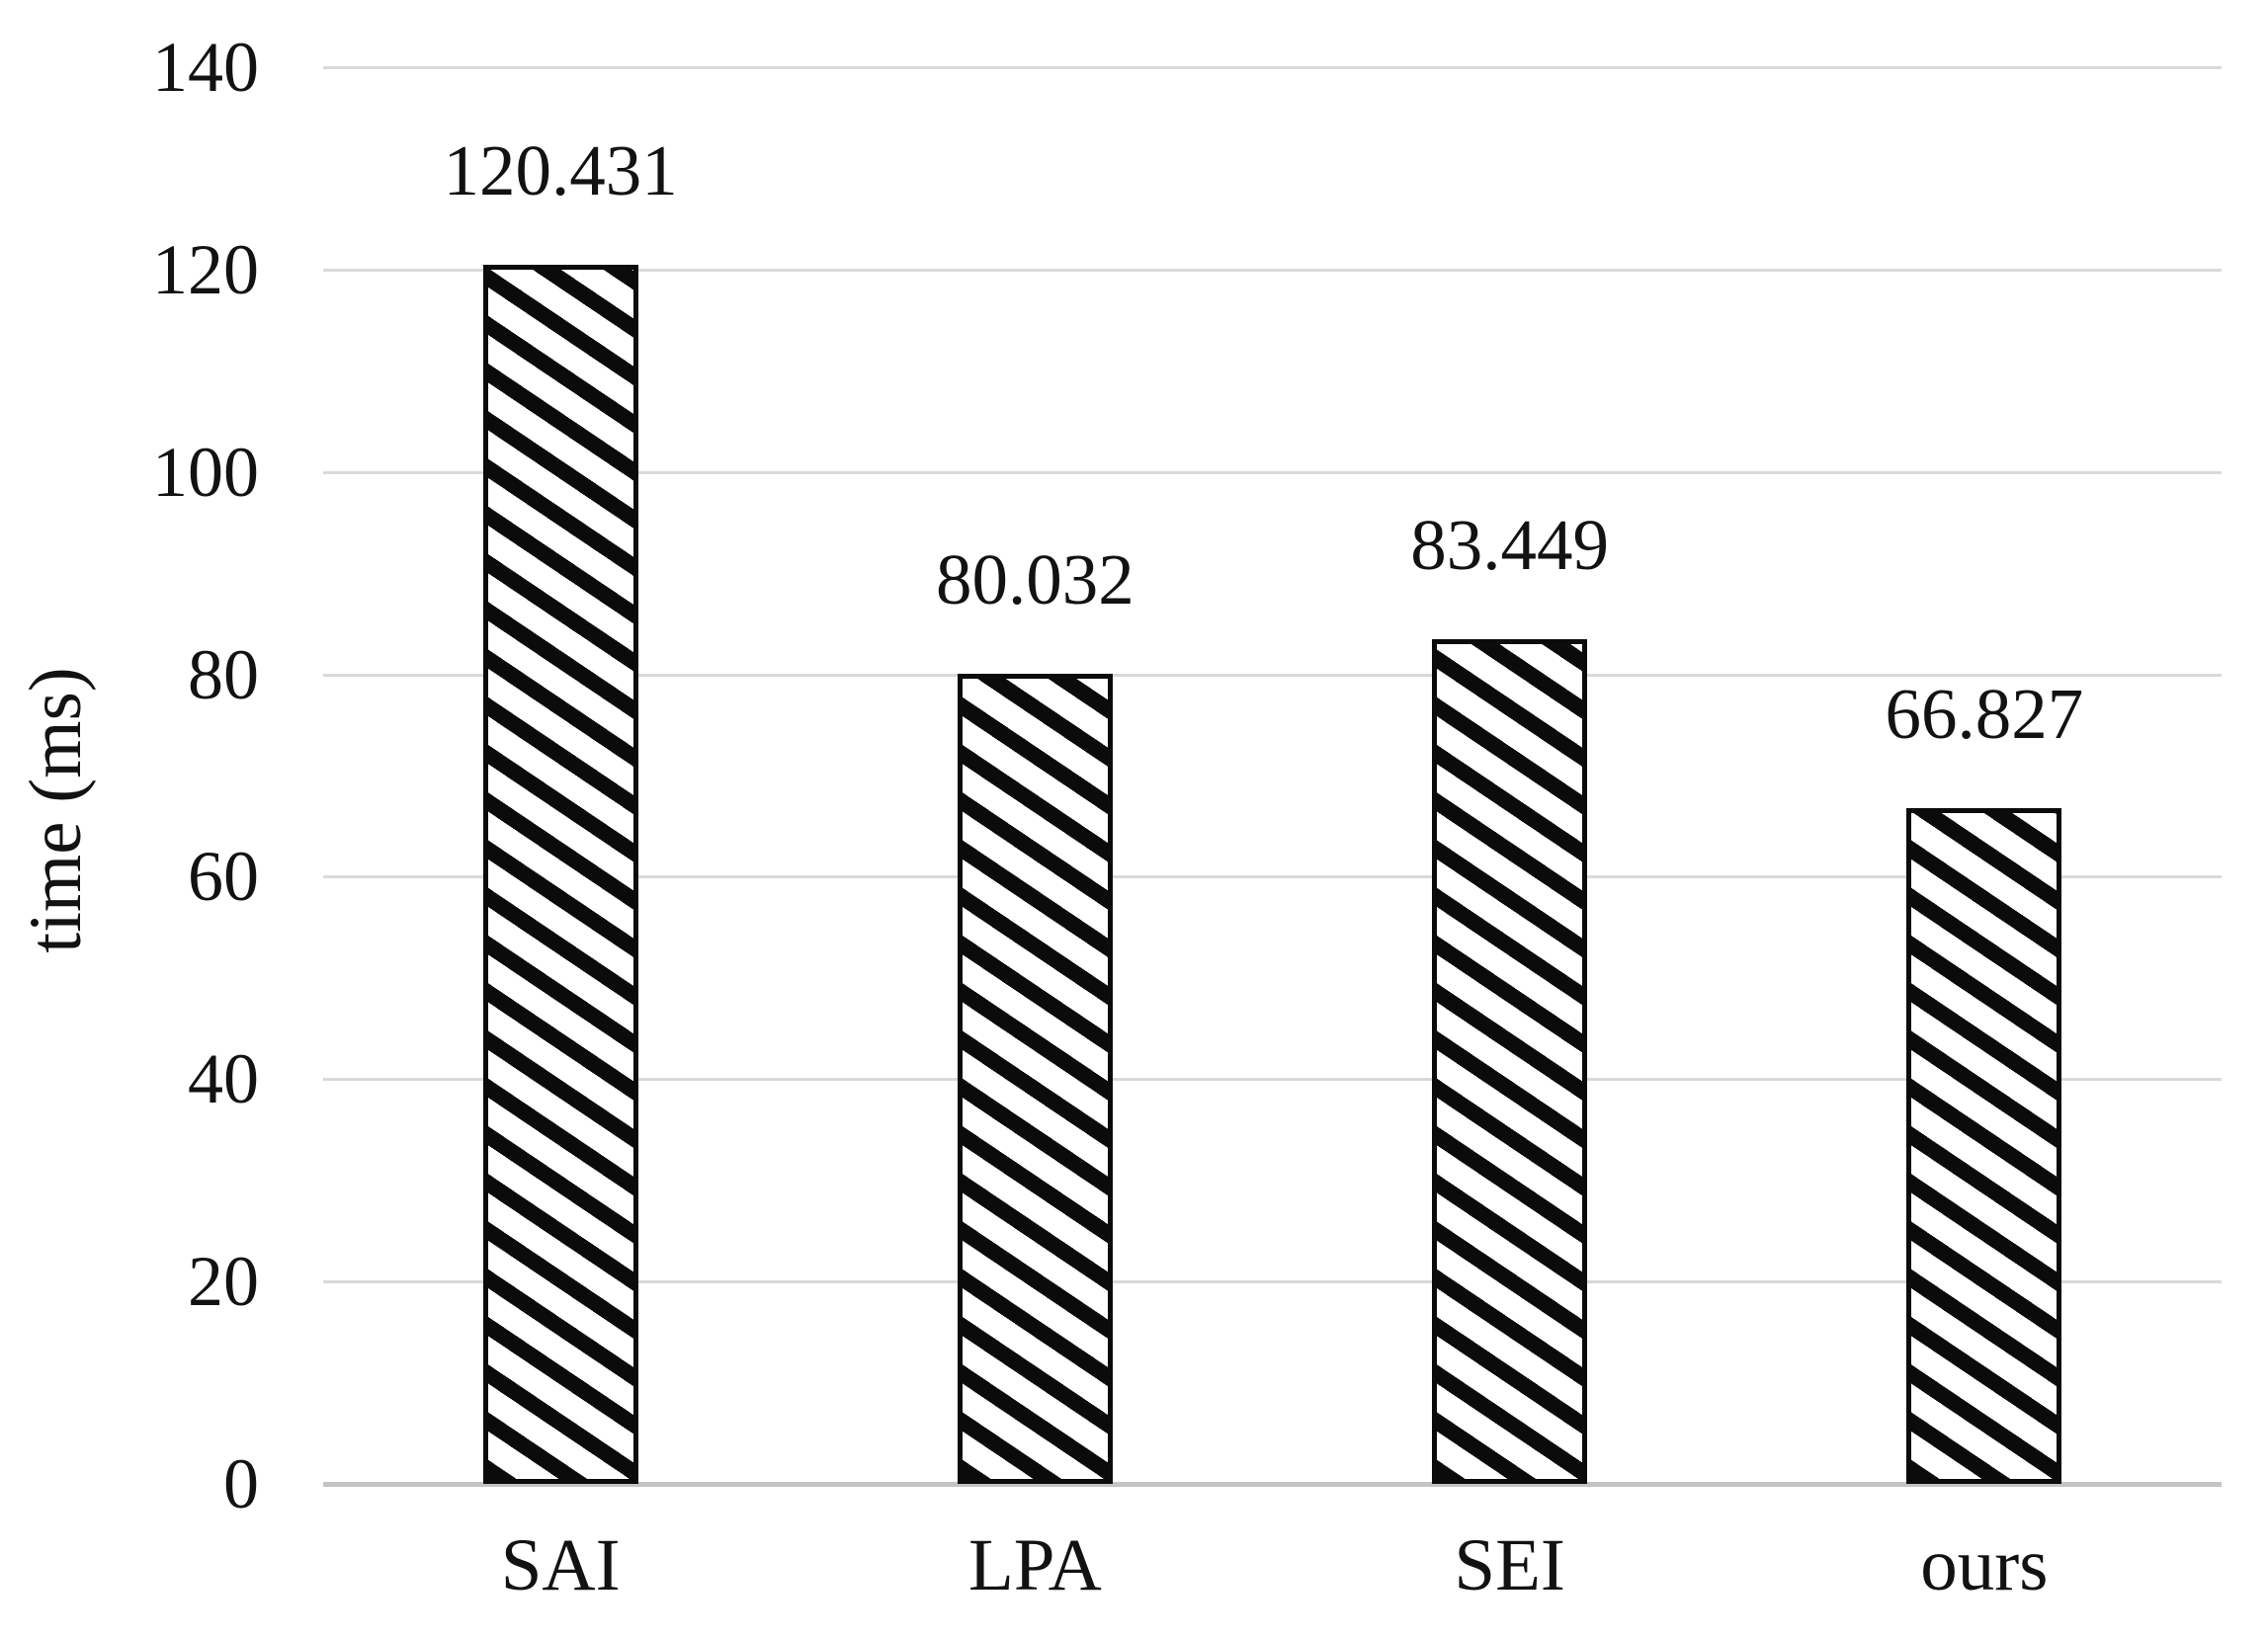 This screenshot has width=2268, height=1639. What do you see at coordinates (1984, 1145) in the screenshot?
I see `bar-ours` at bounding box center [1984, 1145].